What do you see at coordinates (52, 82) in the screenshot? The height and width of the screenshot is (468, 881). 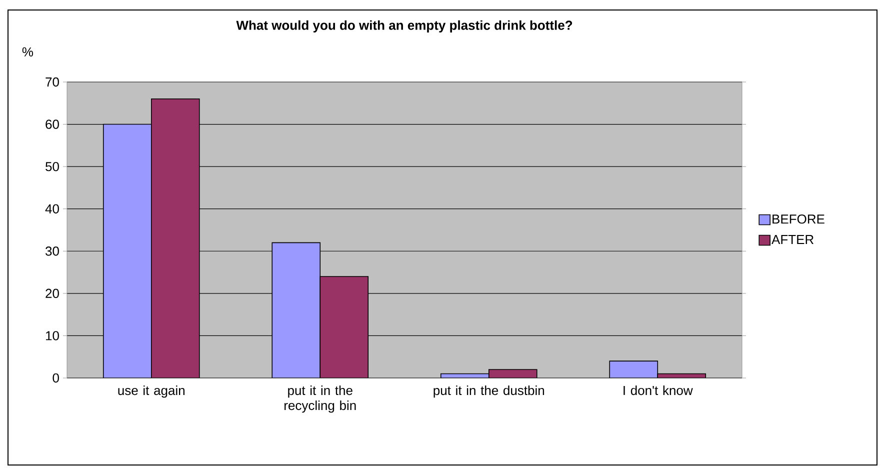 I see `y-tick-label: 70` at bounding box center [52, 82].